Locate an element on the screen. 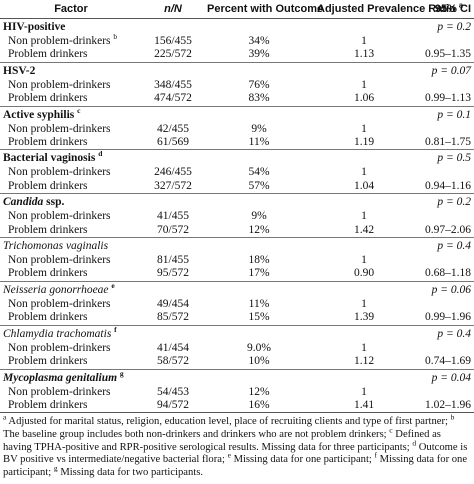 This screenshot has height=484, width=474. p-value-text: p = 0.07 is located at coordinates (451, 70).